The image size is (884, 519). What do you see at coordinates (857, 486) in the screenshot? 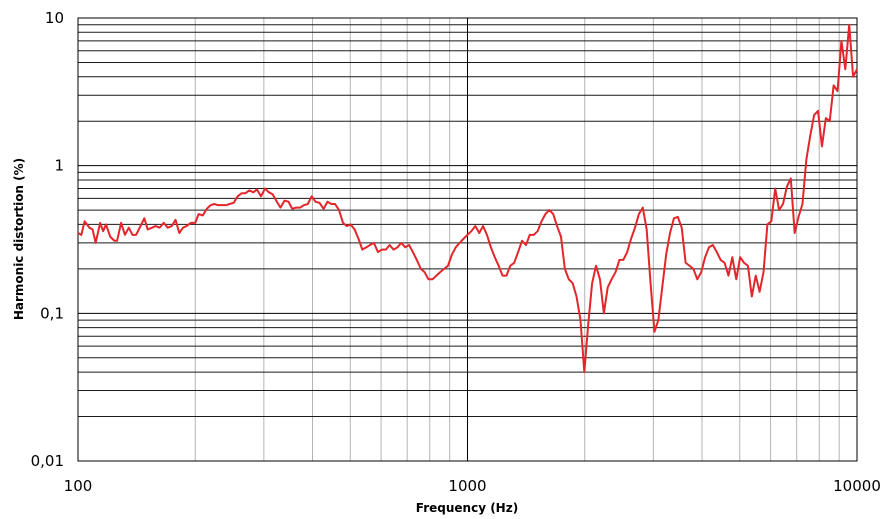
I see `x-tick-label: 10000` at bounding box center [857, 486].